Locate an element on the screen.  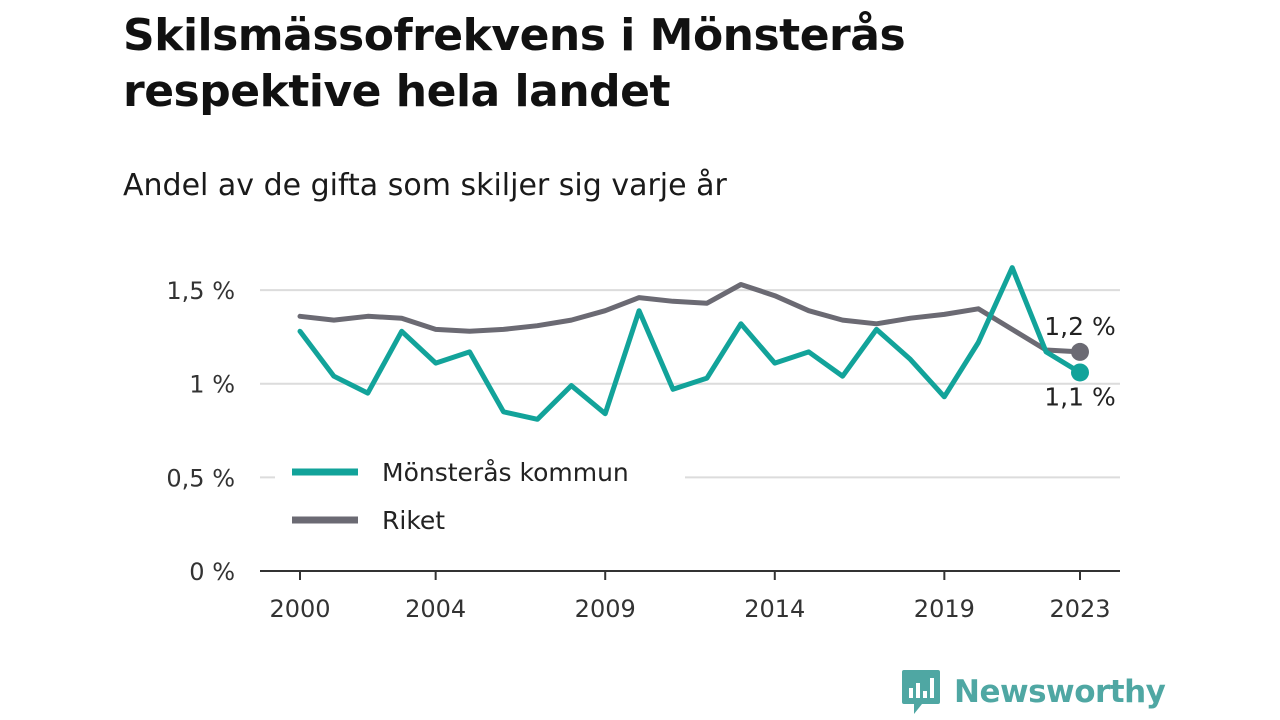
legend: Mönsterås kommun Riket is located at coordinates (480, 496).